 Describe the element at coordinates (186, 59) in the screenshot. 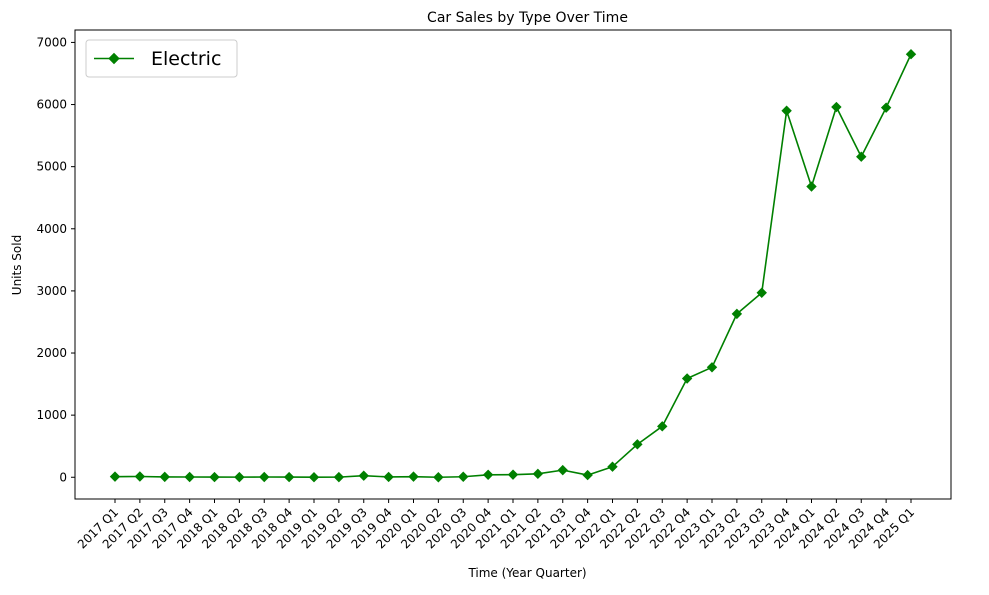

I see `legend-label-electric: Electric` at that location.